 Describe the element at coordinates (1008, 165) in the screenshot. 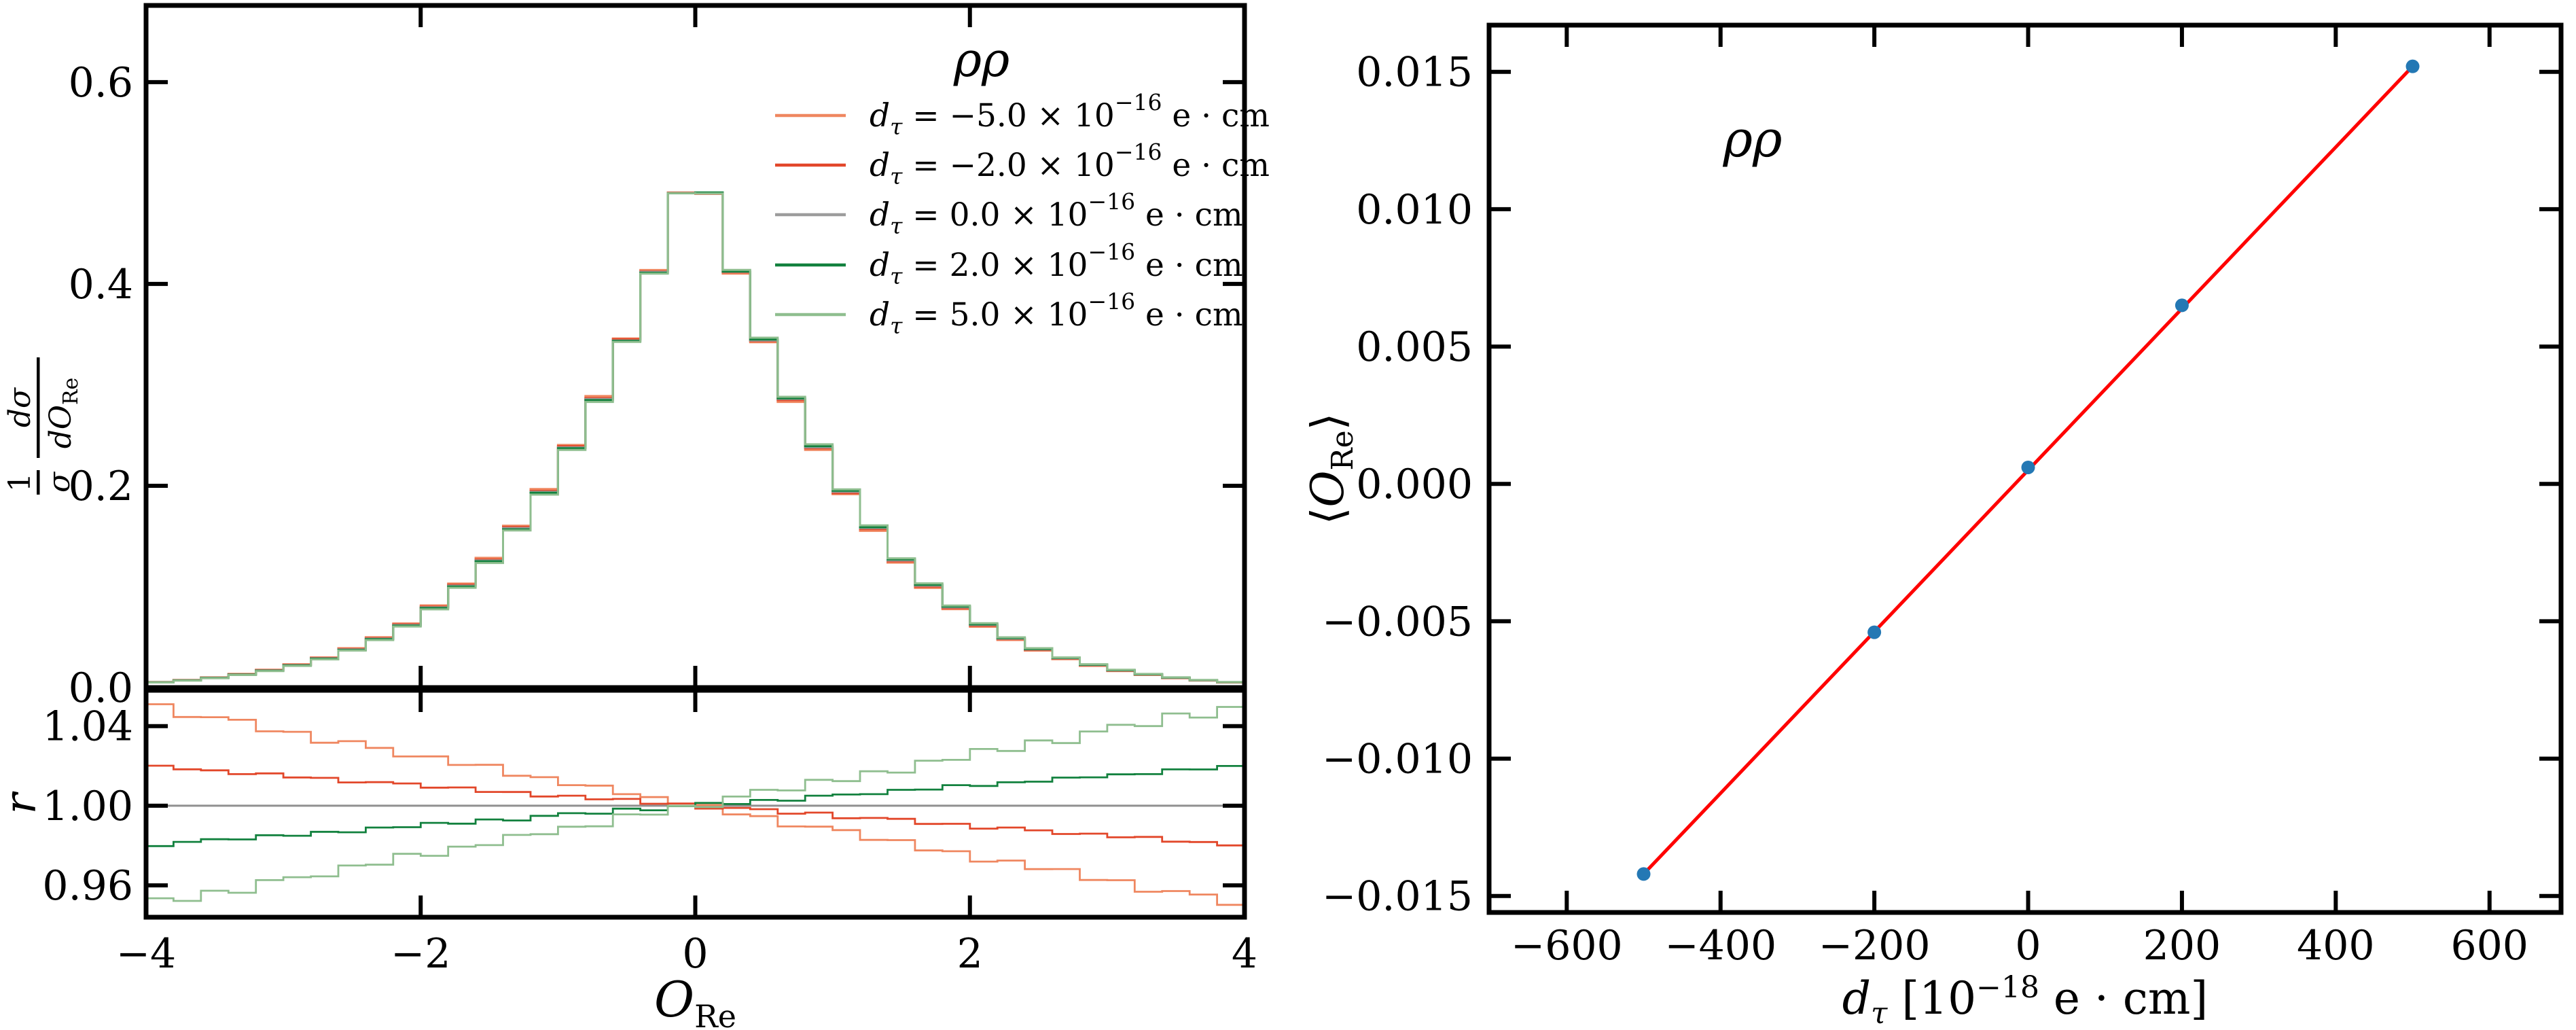

I see `legend-entry-label-part: = −2.0 × 10` at that location.